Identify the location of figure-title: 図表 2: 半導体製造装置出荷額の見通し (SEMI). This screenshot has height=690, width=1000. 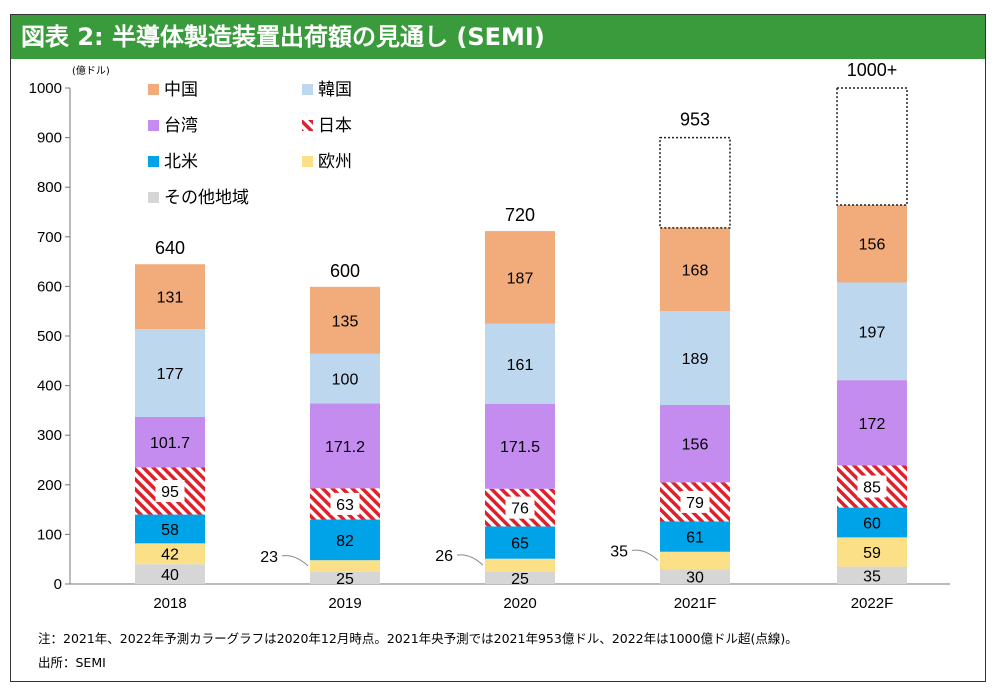
(498, 37).